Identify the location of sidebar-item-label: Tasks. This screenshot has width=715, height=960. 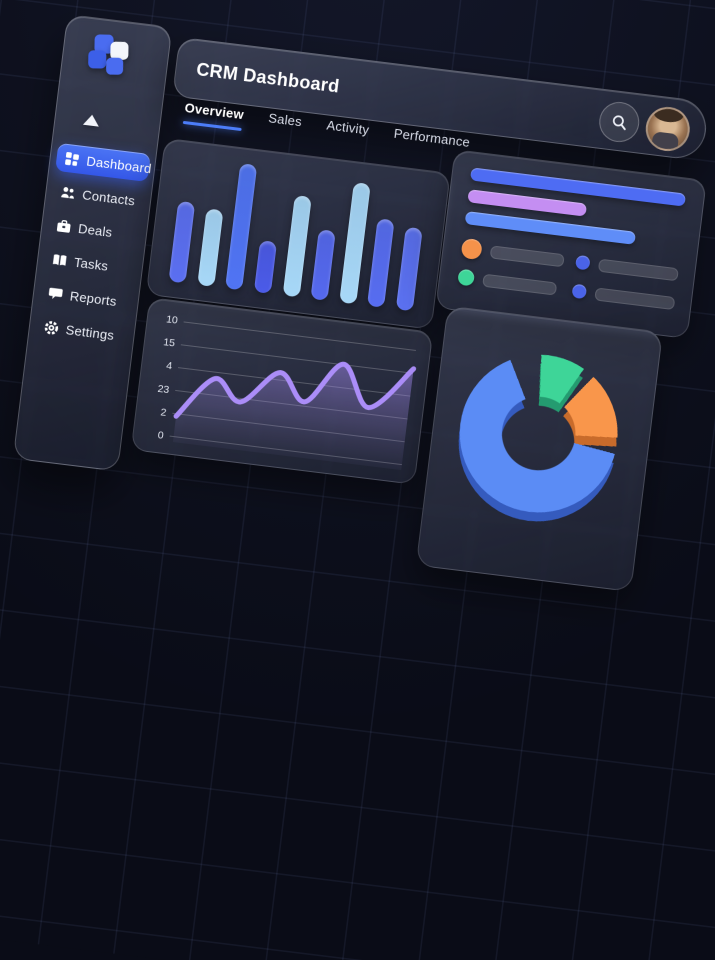
(91, 264).